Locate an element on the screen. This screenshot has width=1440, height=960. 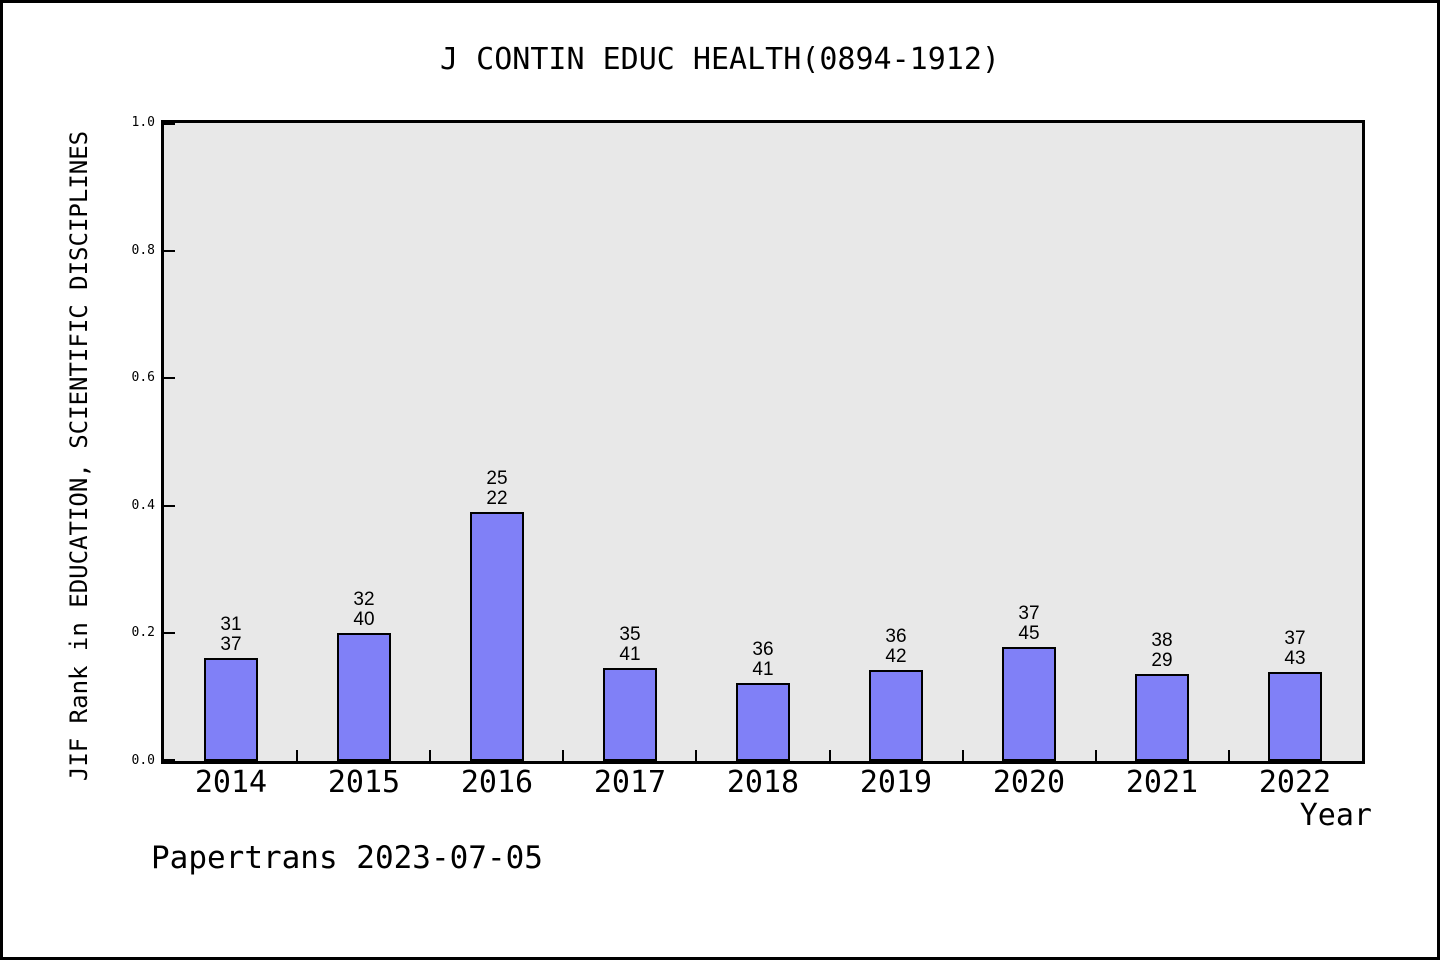
bar-2021 is located at coordinates (1162, 717).